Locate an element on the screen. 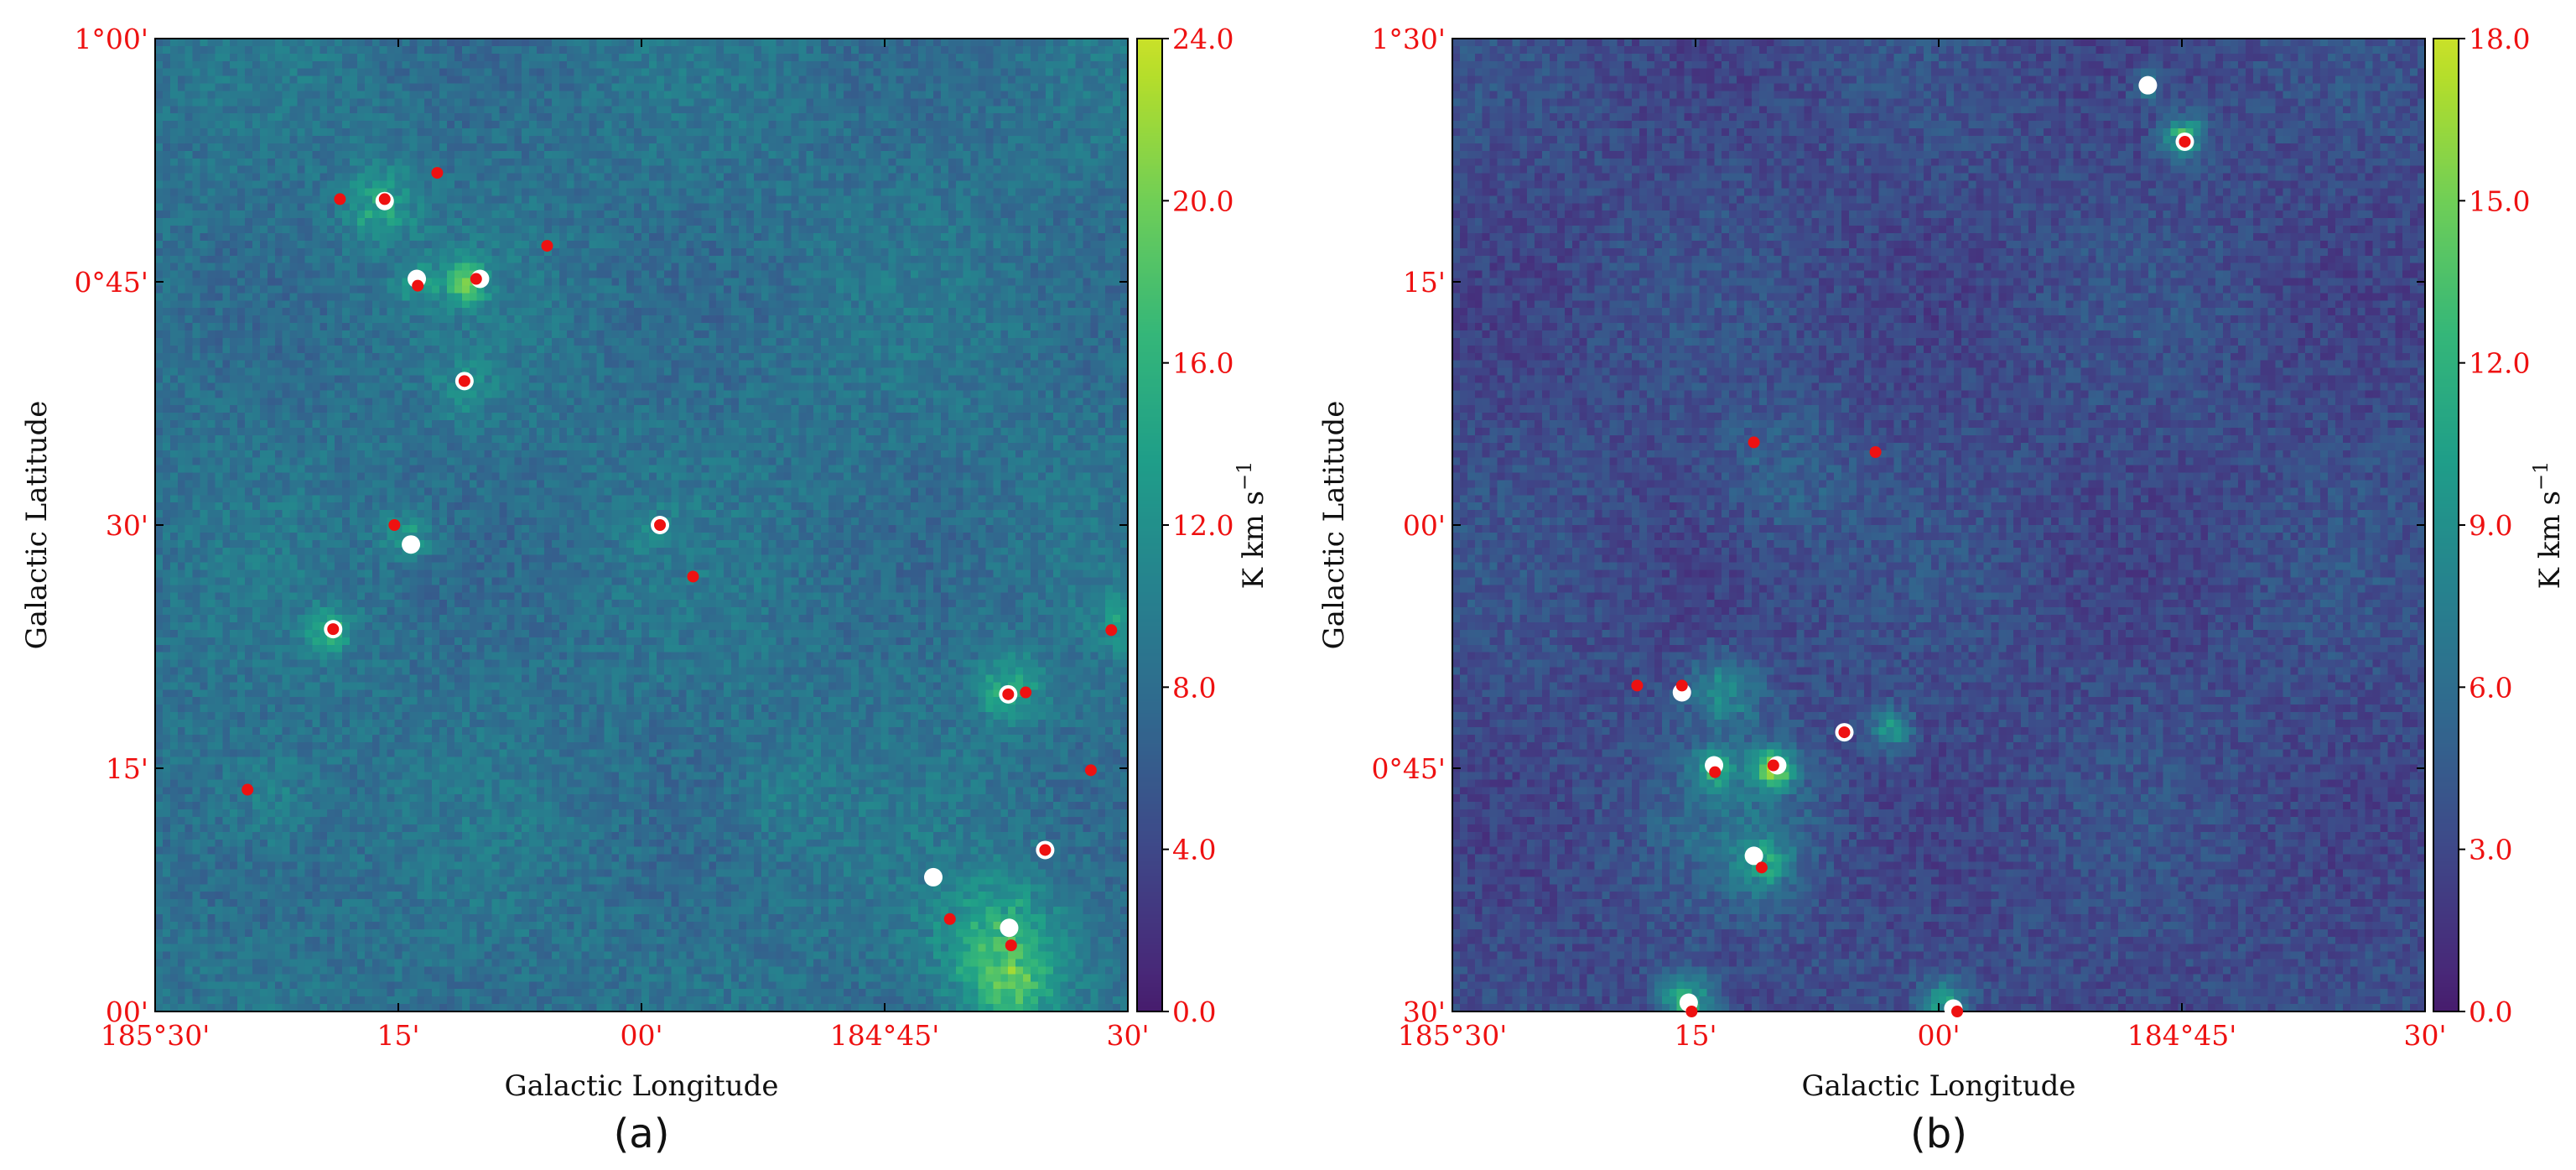 Image resolution: width=2576 pixels, height=1170 pixels. colorbar-b is located at coordinates (2446, 525).